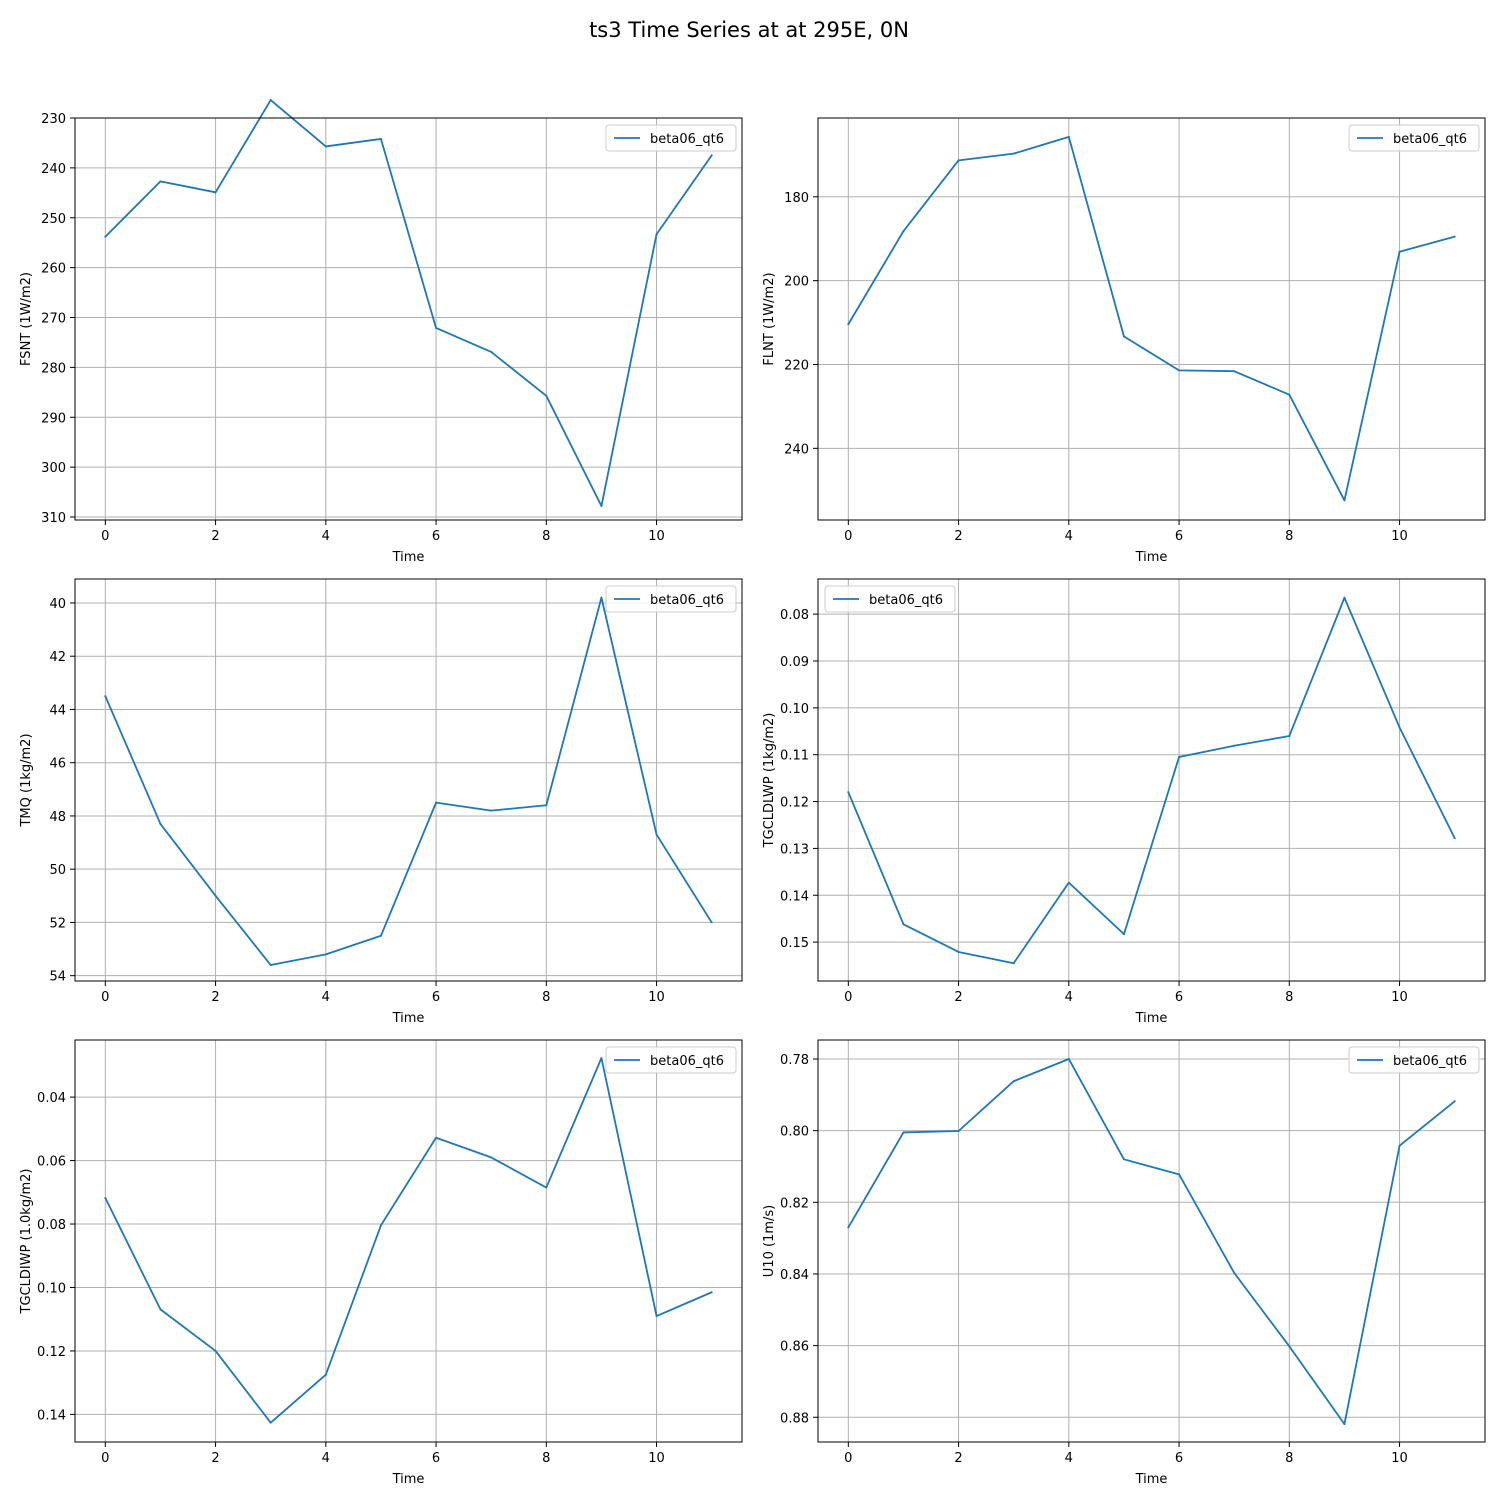 This screenshot has width=1500, height=1500. I want to click on y-tick-label: 52, so click(57, 923).